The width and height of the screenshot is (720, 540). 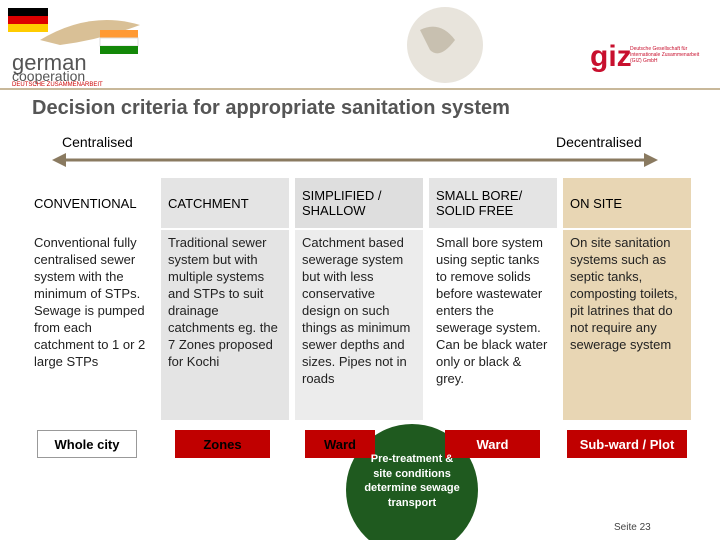 What do you see at coordinates (493, 203) in the screenshot?
I see `column-heading: SMALL BORE/ SOLID FREE` at bounding box center [493, 203].